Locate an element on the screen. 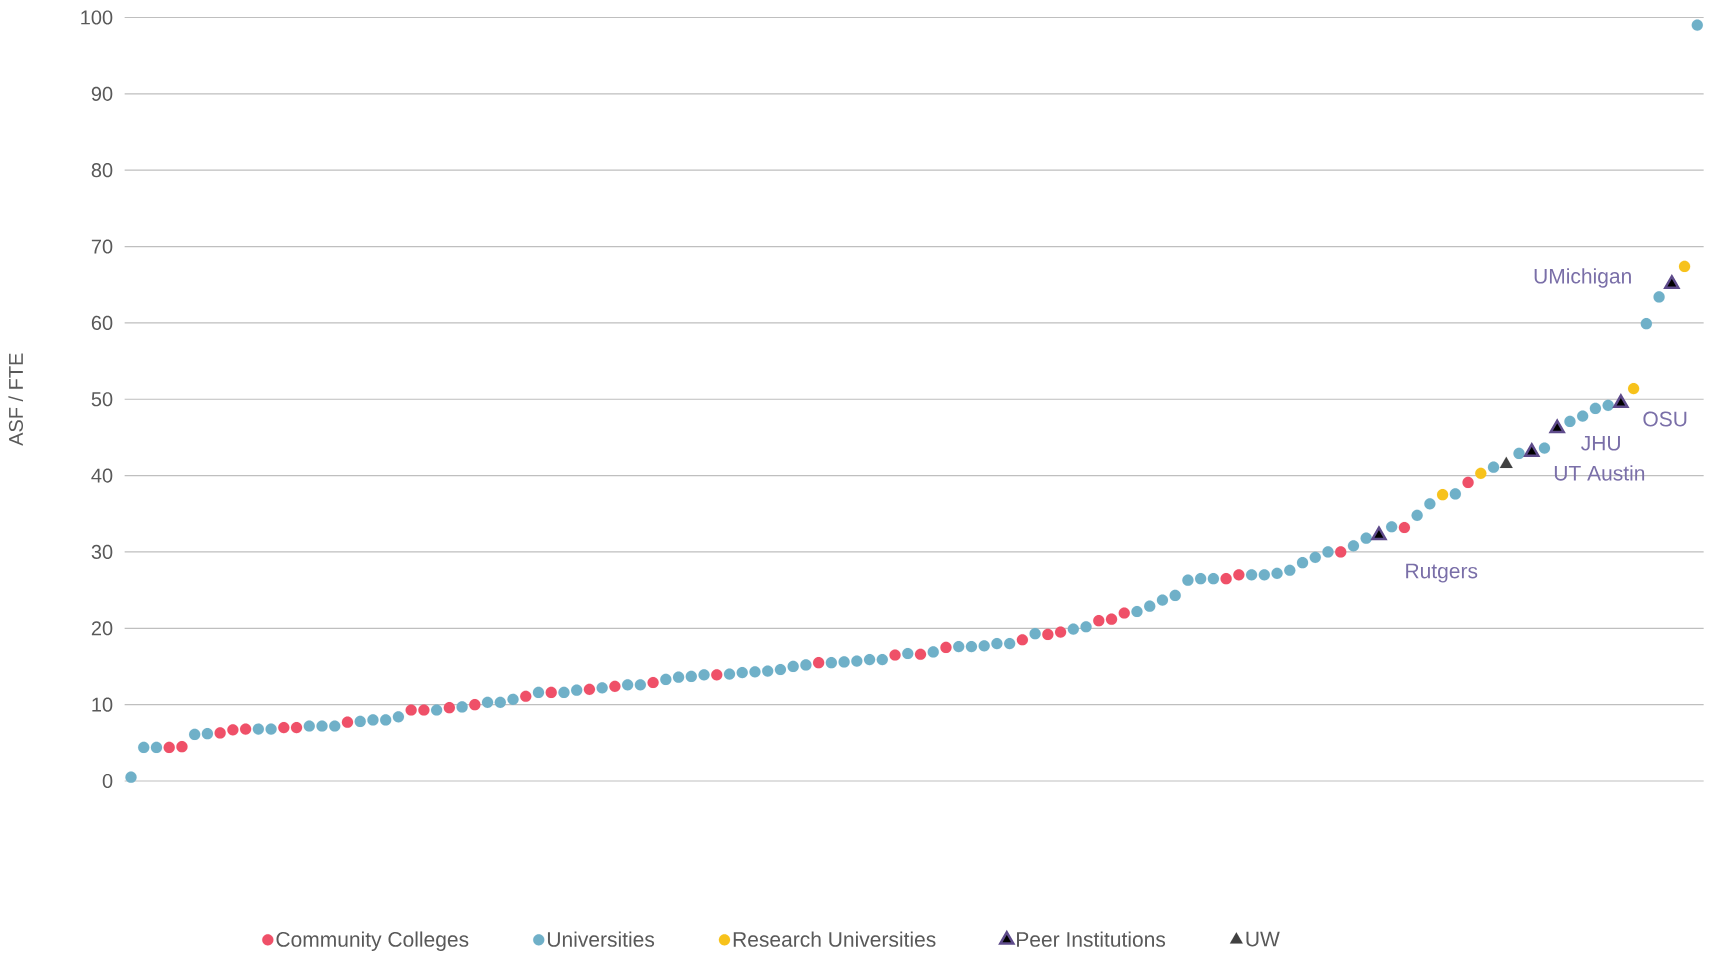  y-axis-title: ASF / FTE is located at coordinates (16, 399).